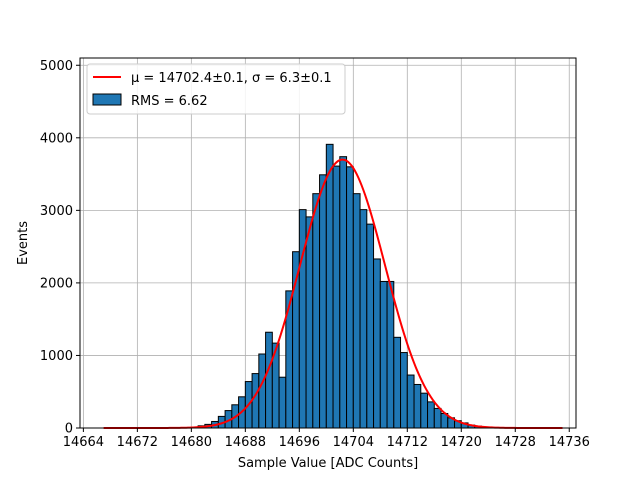 The width and height of the screenshot is (640, 480). I want to click on legend: μ = 14702.4±0.1, σ = 6.3±0.1 RMS = 6.62, so click(216, 89).